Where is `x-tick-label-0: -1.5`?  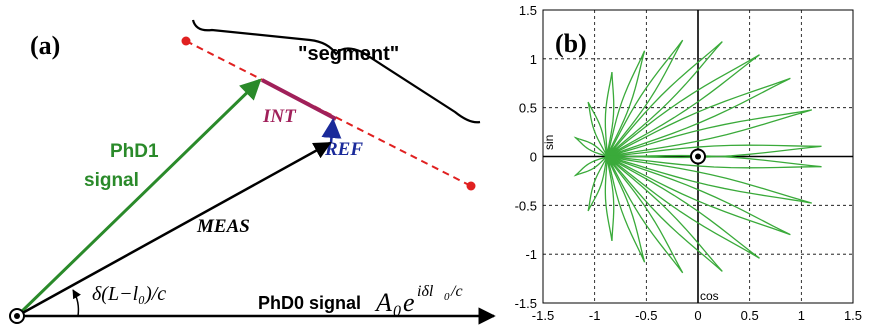
x-tick-label-0: -1.5 is located at coordinates (543, 315).